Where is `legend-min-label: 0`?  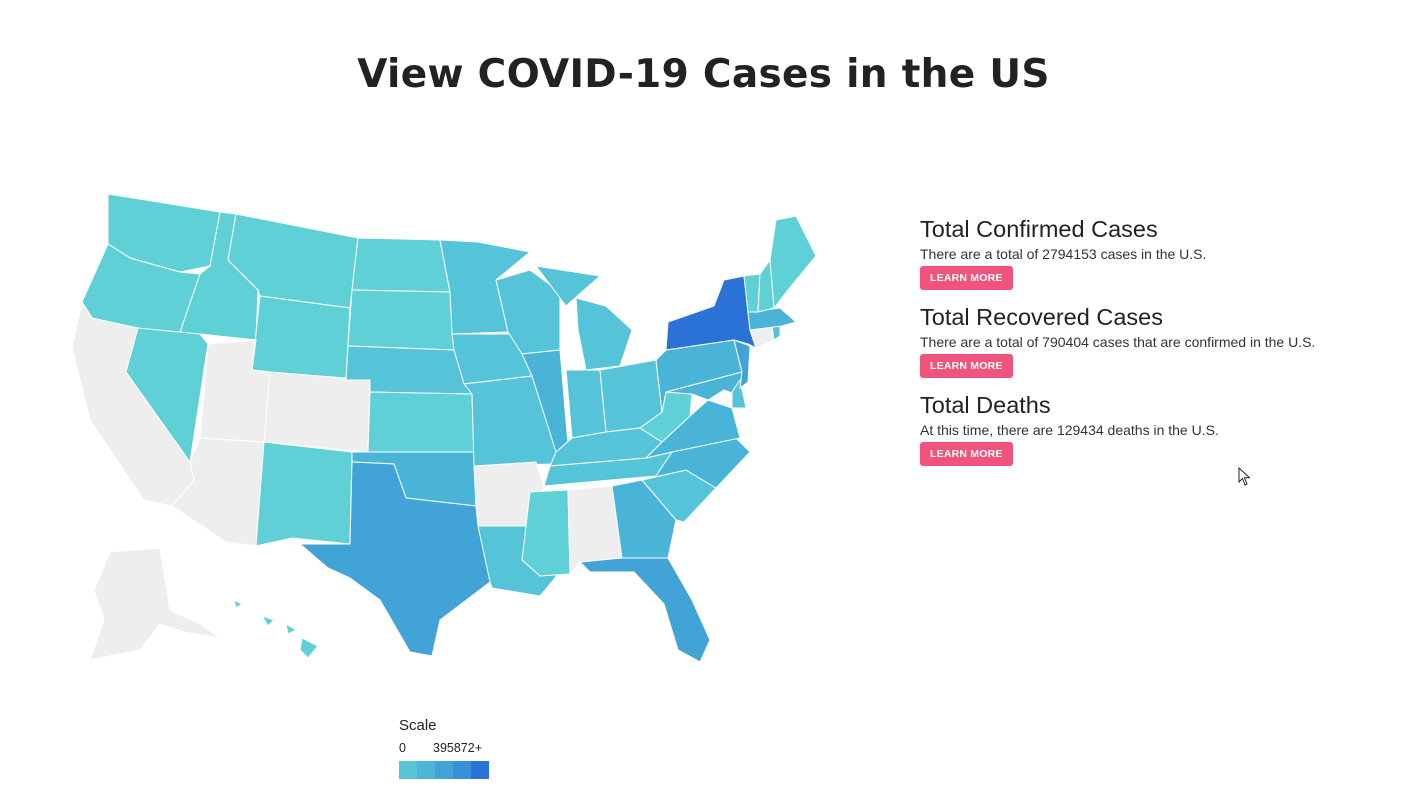
legend-min-label: 0 is located at coordinates (402, 748).